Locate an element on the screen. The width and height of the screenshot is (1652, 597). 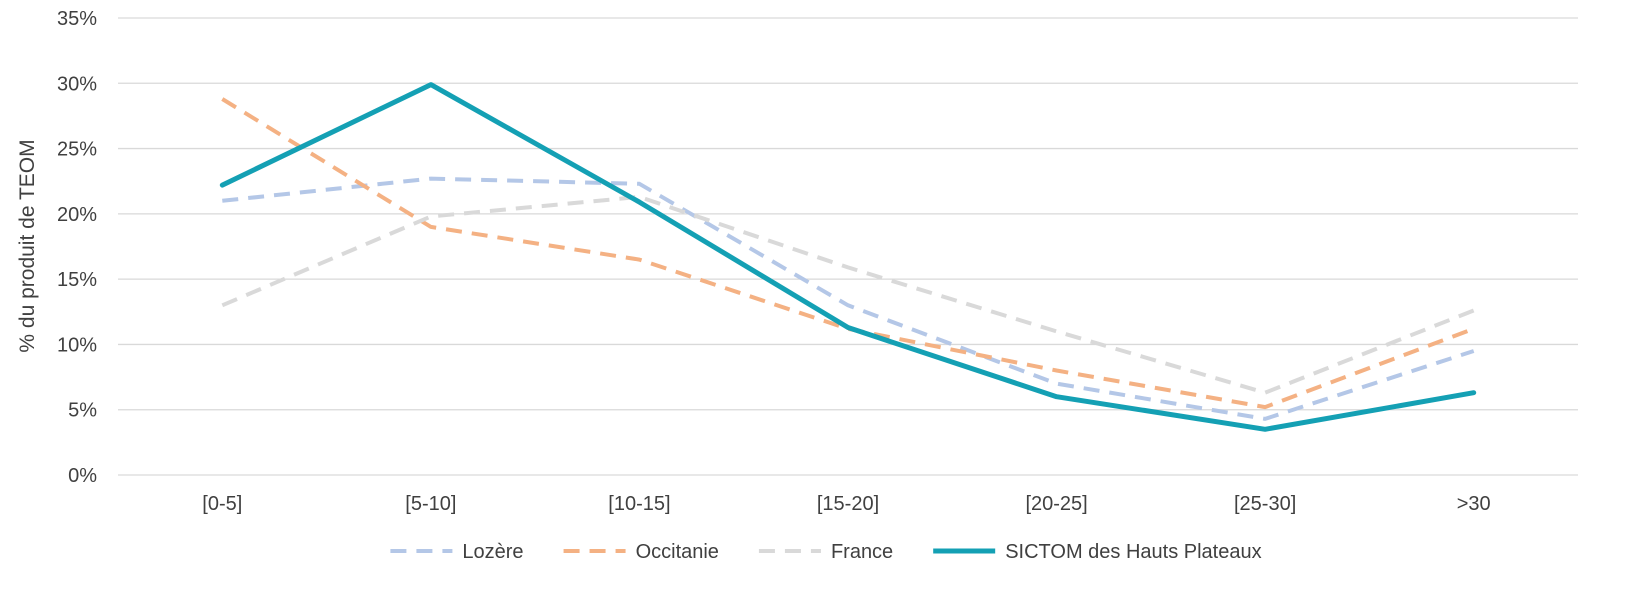
x-tick-label: >30 is located at coordinates (1474, 504).